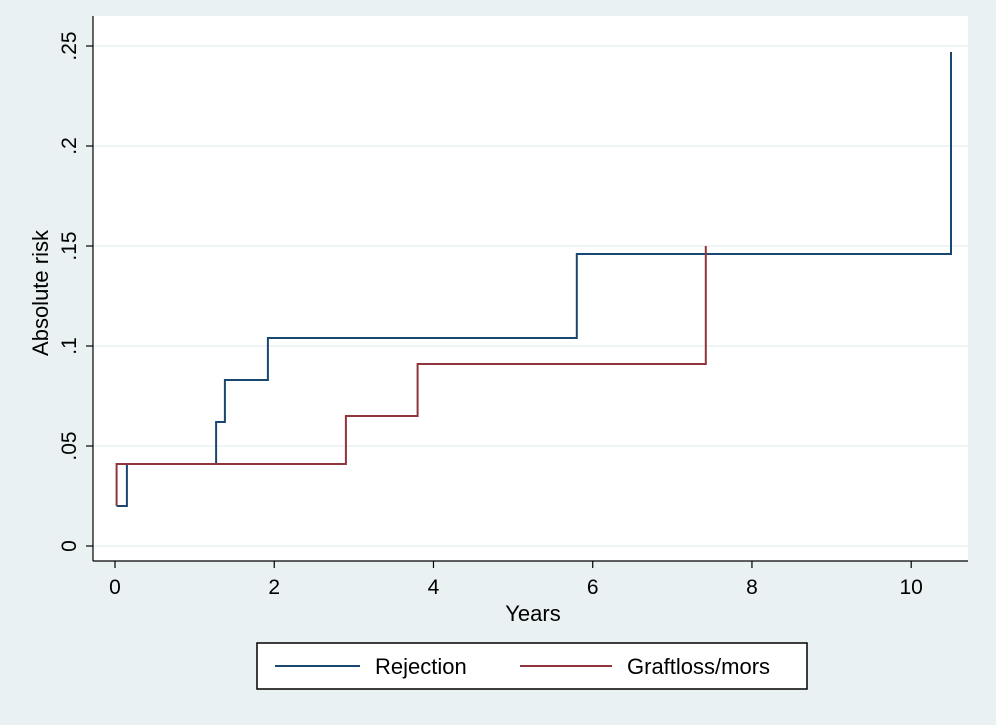 Image resolution: width=996 pixels, height=725 pixels. I want to click on x-tick-label-1: 2, so click(274, 587).